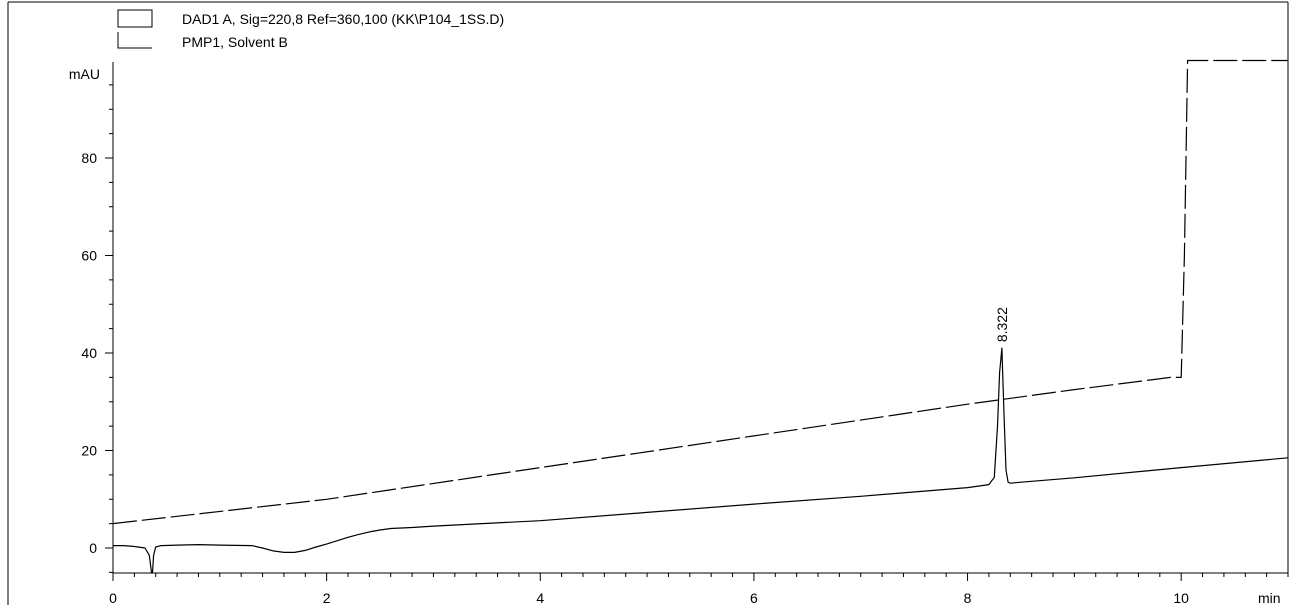  I want to click on annotation-layer: 8.322, so click(1002, 324).